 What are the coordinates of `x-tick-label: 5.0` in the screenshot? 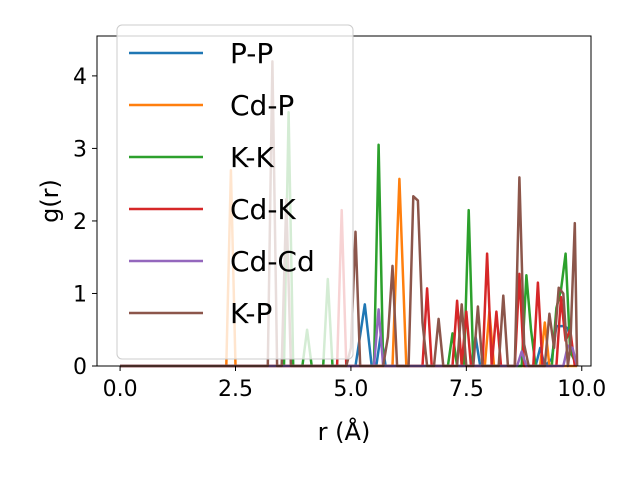 It's located at (350, 389).